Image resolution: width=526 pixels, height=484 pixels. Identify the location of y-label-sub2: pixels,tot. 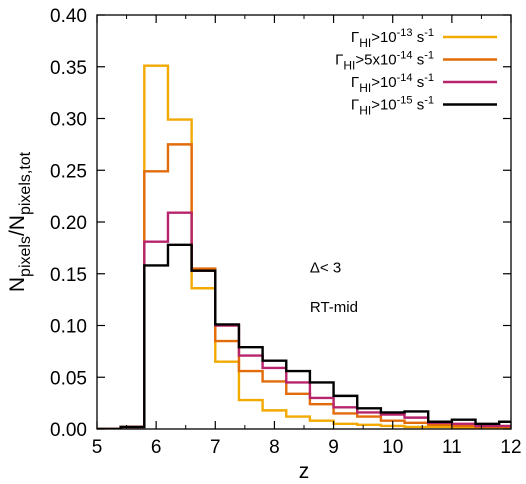
(25, 183).